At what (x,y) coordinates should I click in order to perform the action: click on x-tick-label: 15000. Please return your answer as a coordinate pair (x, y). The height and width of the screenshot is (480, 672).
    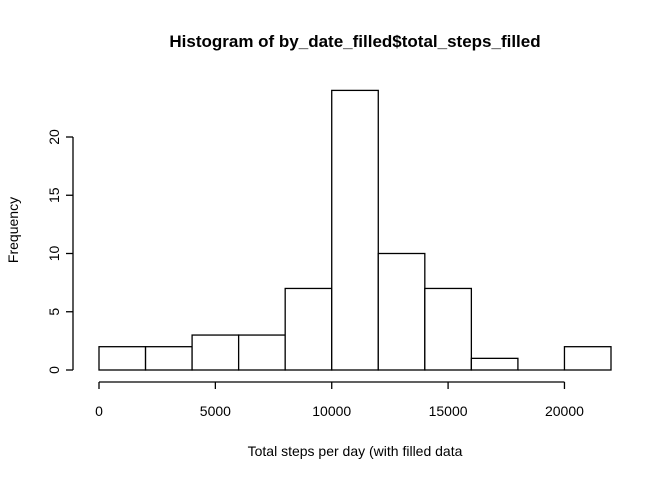
    Looking at the image, I should click on (448, 411).